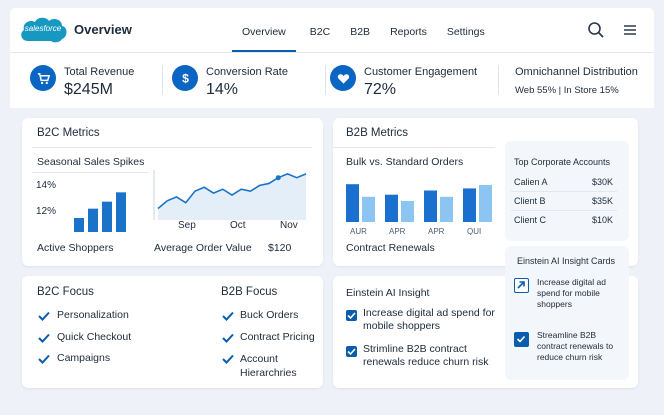 This screenshot has width=664, height=415. I want to click on account-value: $30K, so click(603, 182).